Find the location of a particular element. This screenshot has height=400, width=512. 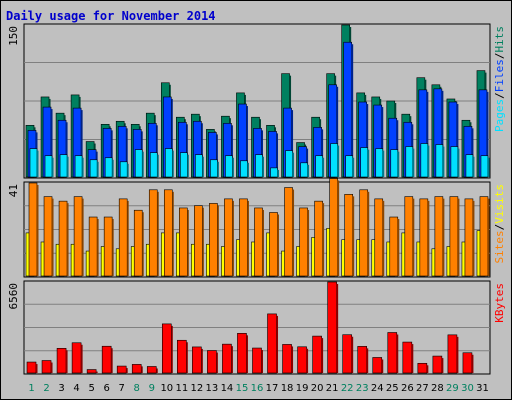

bar-files-day-31-shadow is located at coordinates (487, 134).